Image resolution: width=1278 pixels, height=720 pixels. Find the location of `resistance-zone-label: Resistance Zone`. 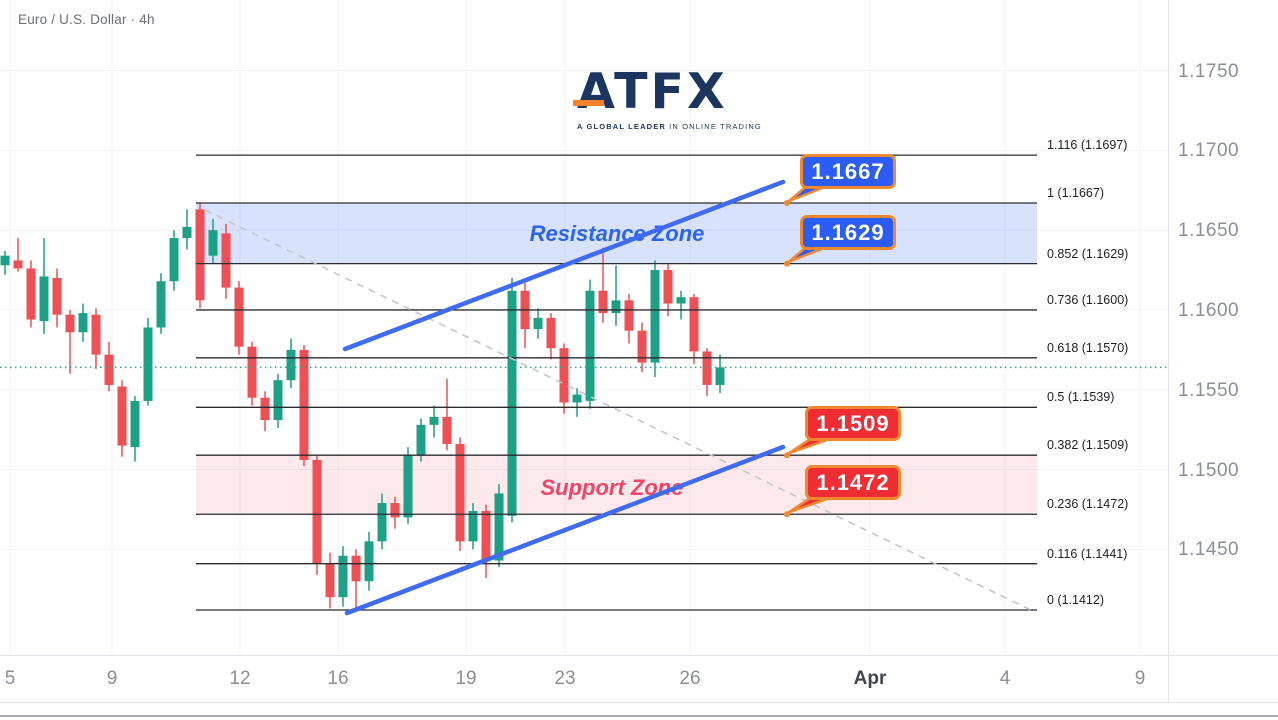

resistance-zone-label: Resistance Zone is located at coordinates (617, 233).